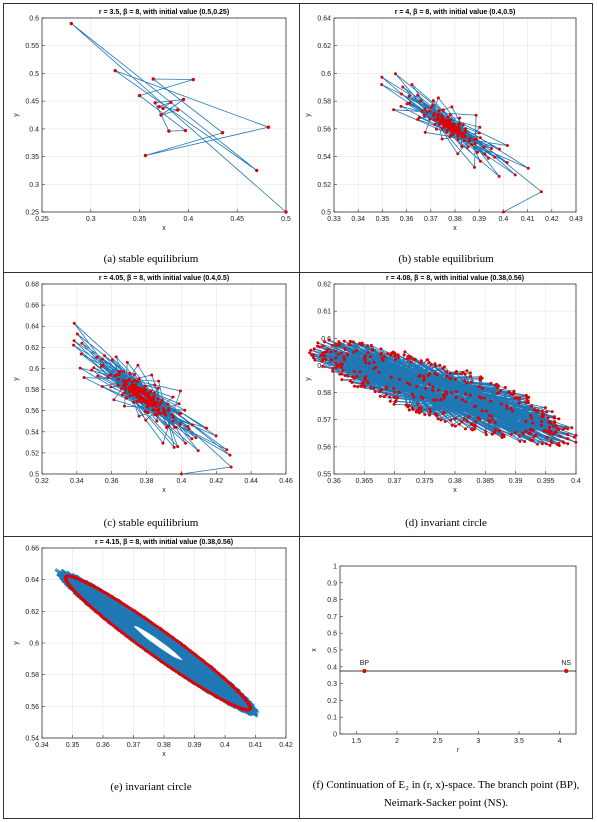  I want to click on x-tick-label: 0.4, so click(182, 481).